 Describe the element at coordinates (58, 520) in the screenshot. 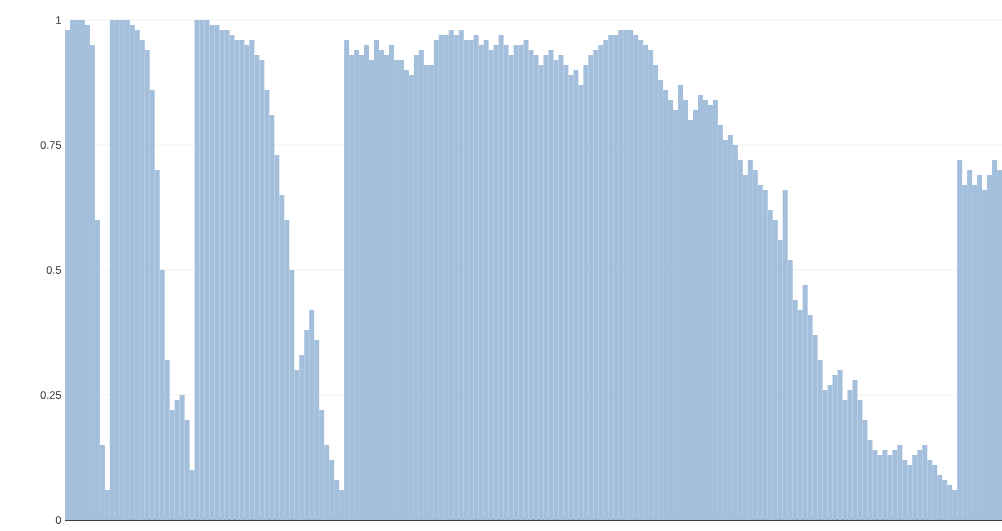

I see `y-tick-label: 0` at that location.